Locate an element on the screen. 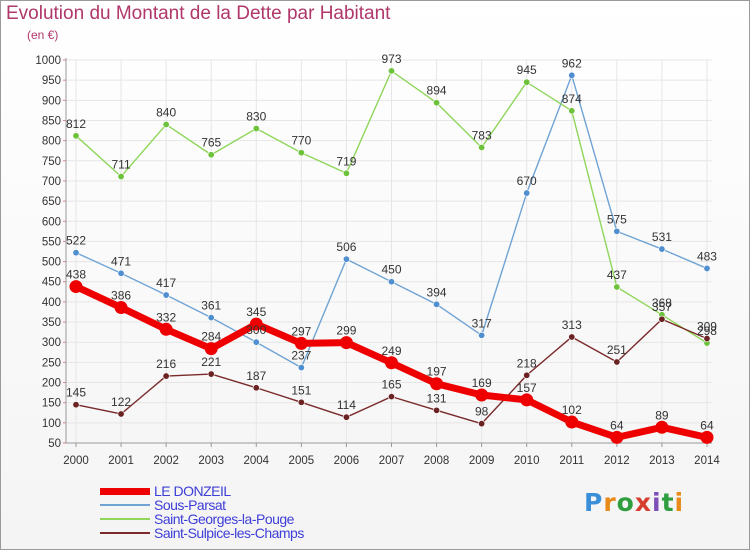  y-tick-label: 350 is located at coordinates (51, 323).